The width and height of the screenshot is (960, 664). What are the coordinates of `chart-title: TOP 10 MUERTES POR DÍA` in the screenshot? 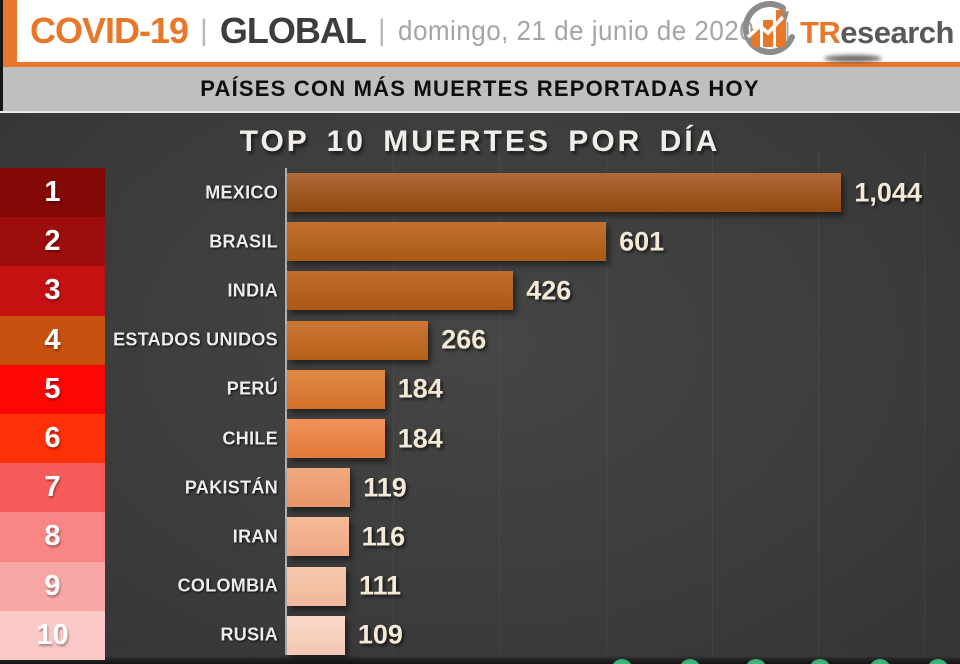 It's located at (480, 141).